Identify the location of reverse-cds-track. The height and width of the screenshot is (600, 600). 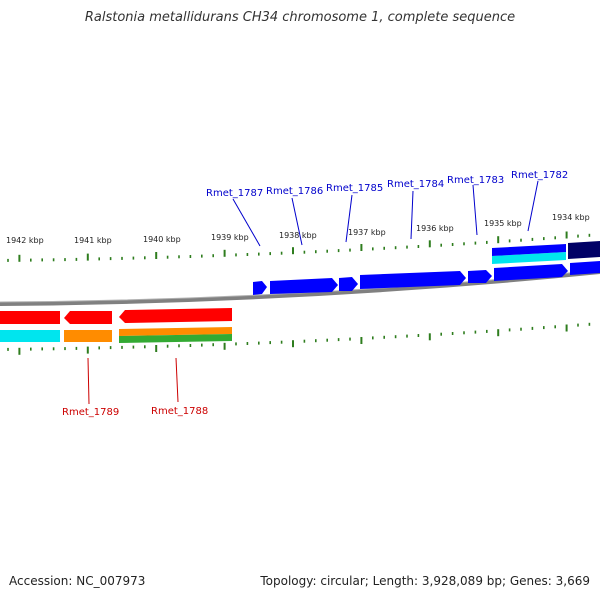
(116, 316).